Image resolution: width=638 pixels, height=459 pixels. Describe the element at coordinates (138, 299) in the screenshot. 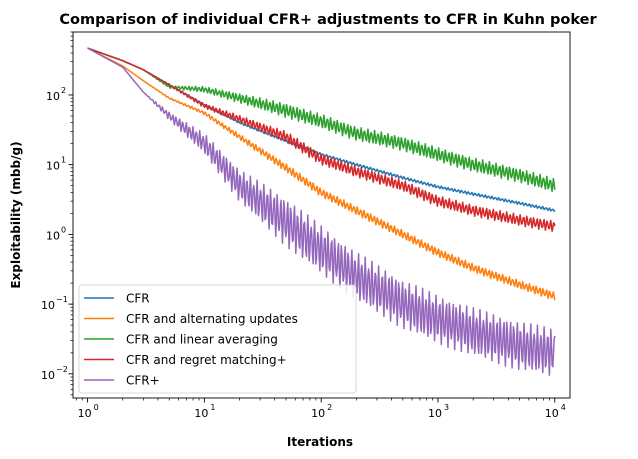

I see `legend-label-1: CFR` at that location.